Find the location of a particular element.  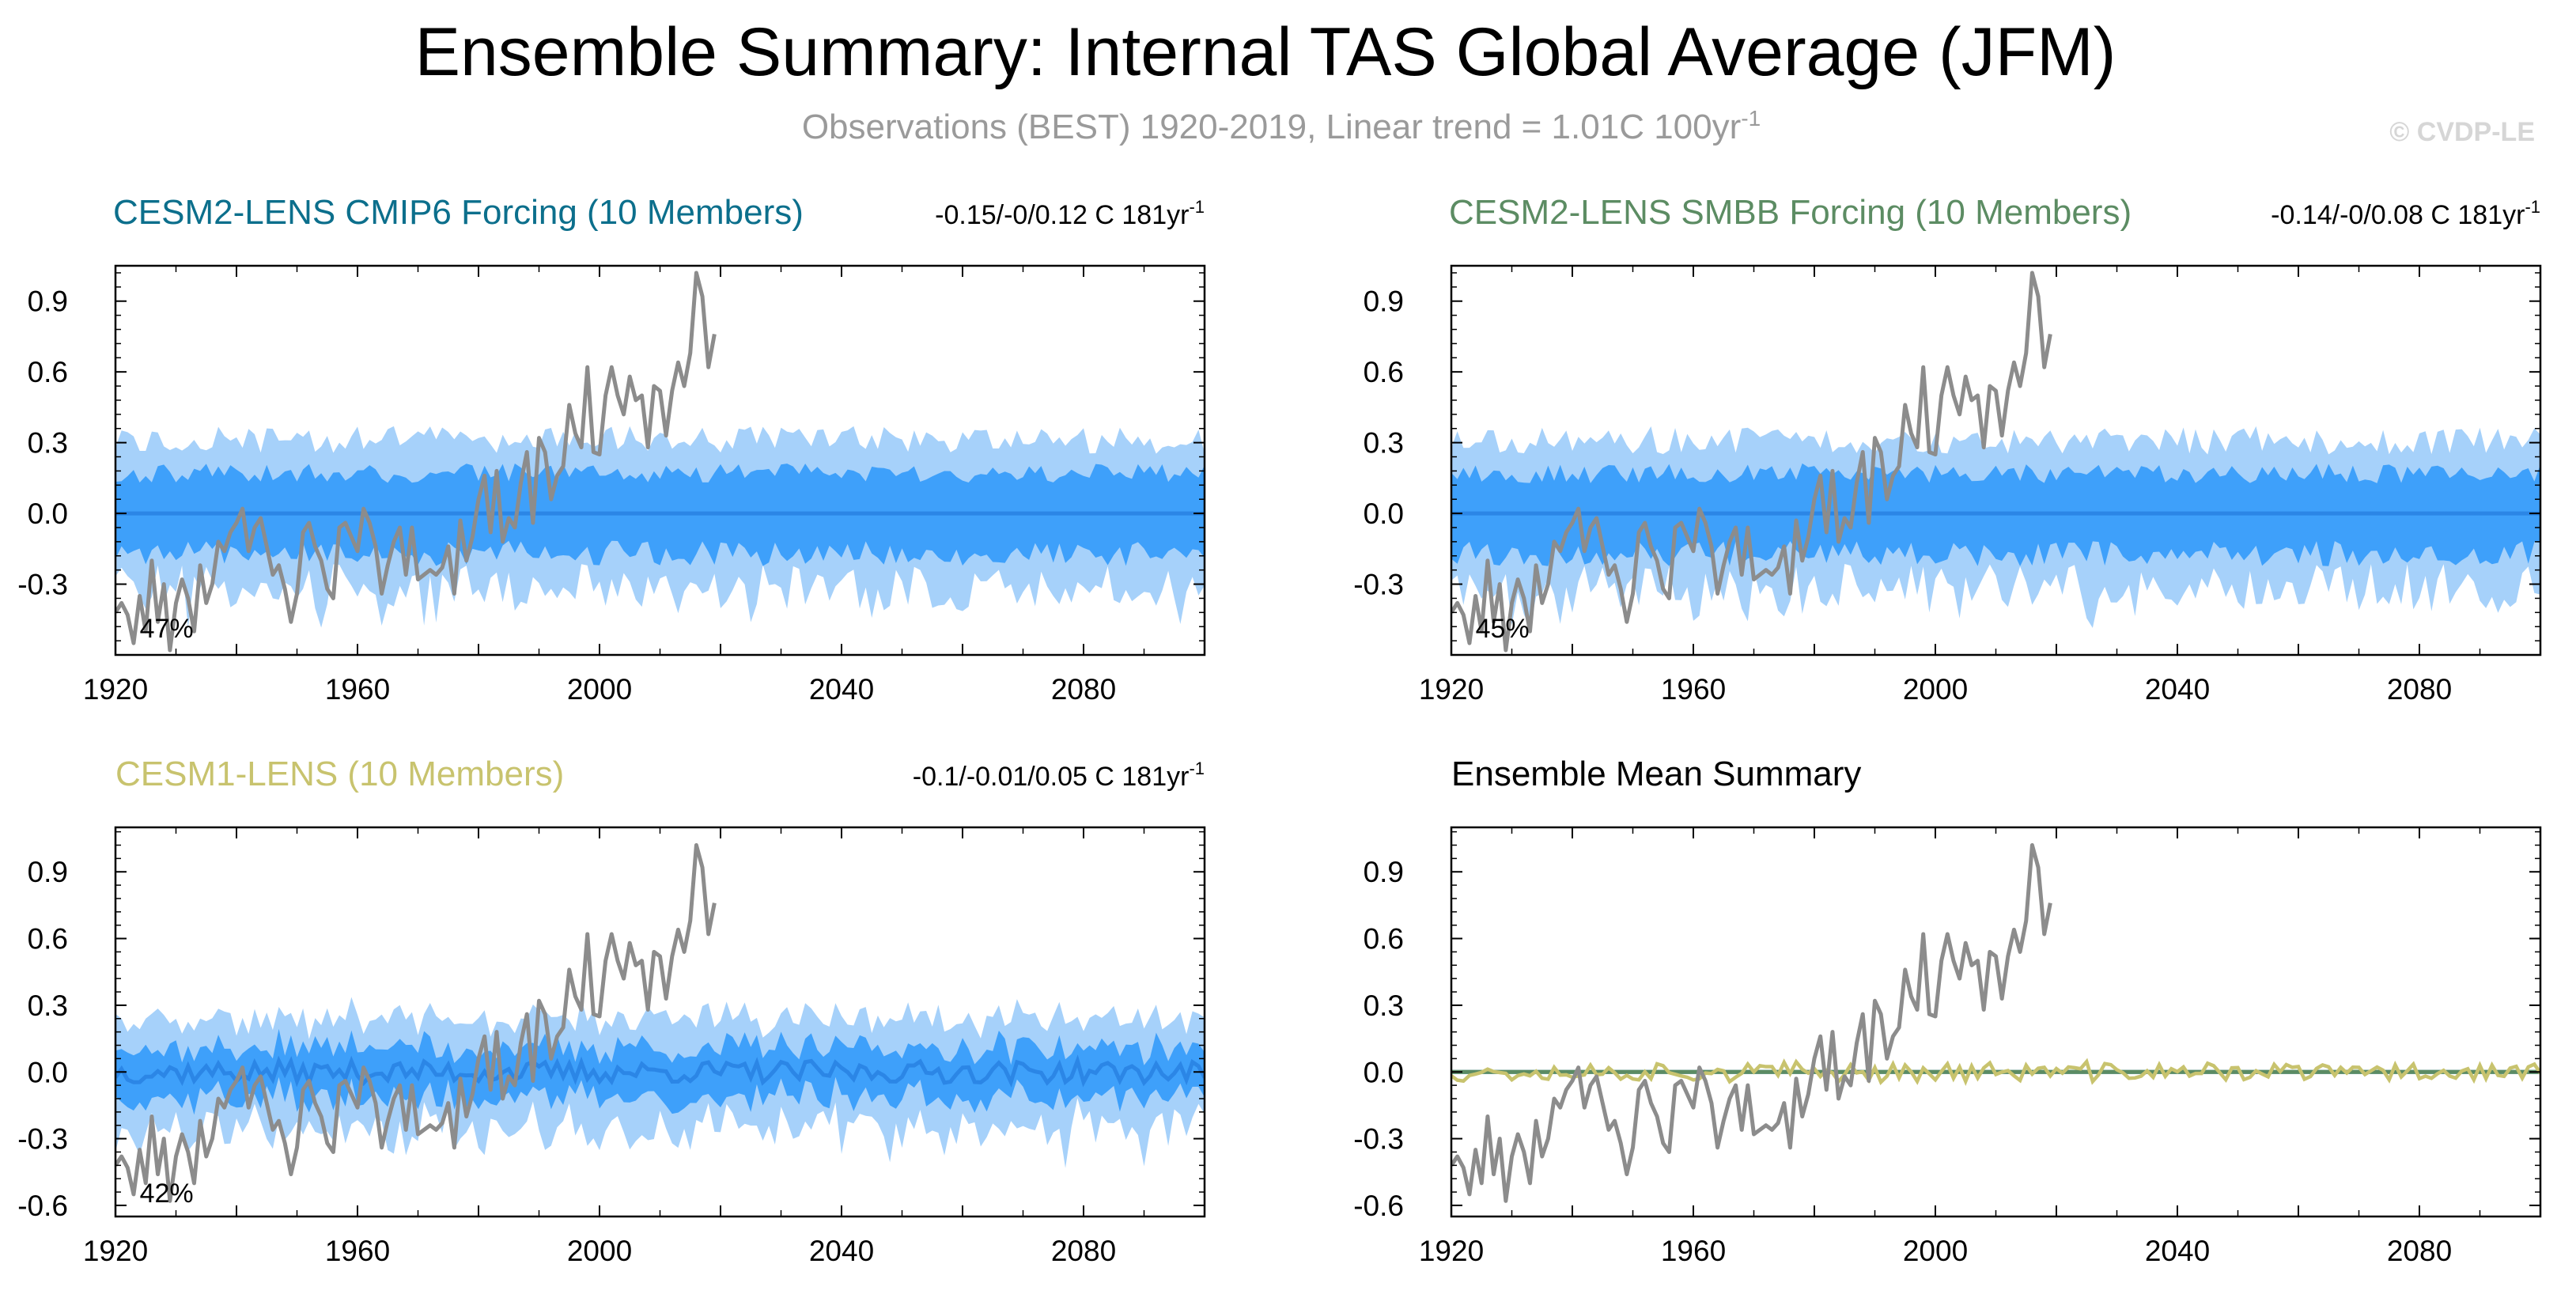

ensemble-mean-line is located at coordinates (660, 1071).